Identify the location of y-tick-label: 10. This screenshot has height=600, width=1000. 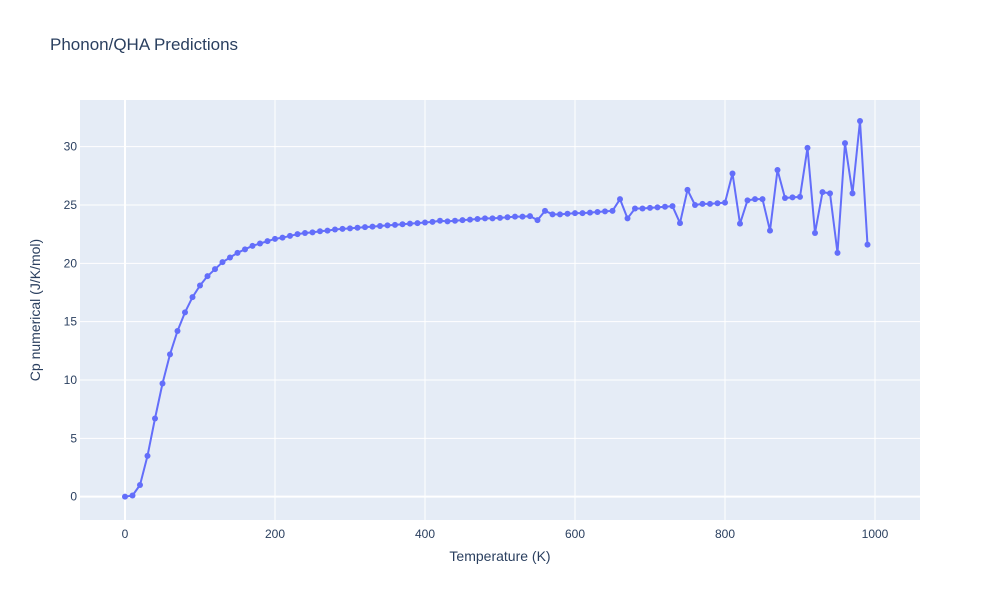
(71, 380).